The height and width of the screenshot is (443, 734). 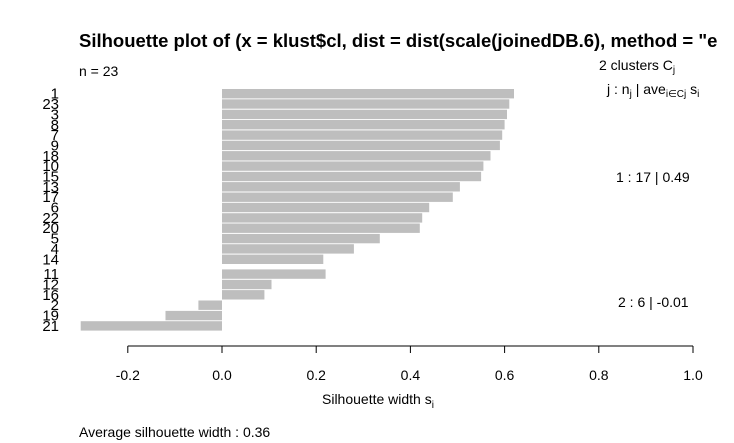 What do you see at coordinates (653, 302) in the screenshot?
I see `cluster-2-summary: 2 : 6 | -0.01` at bounding box center [653, 302].